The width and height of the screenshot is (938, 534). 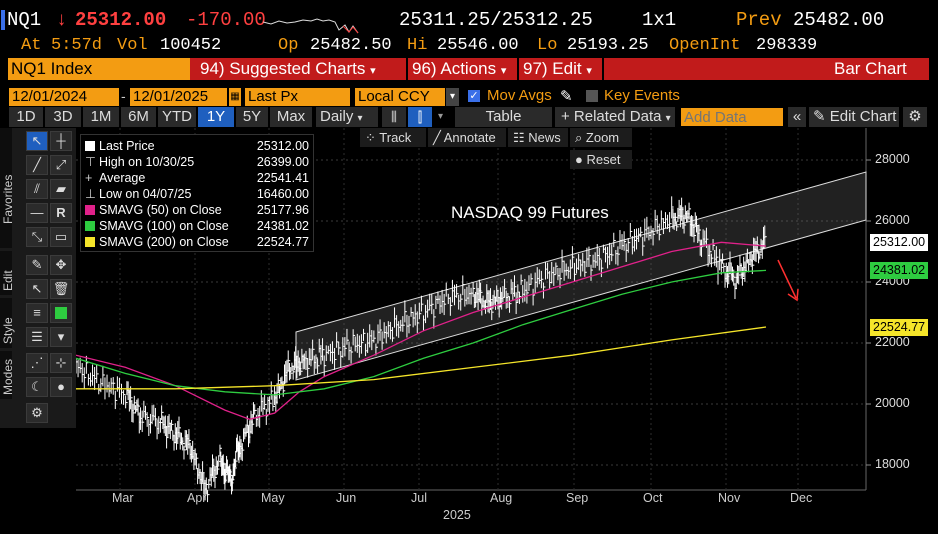 I want to click on pencil-icon: ✎, so click(x=566, y=96).